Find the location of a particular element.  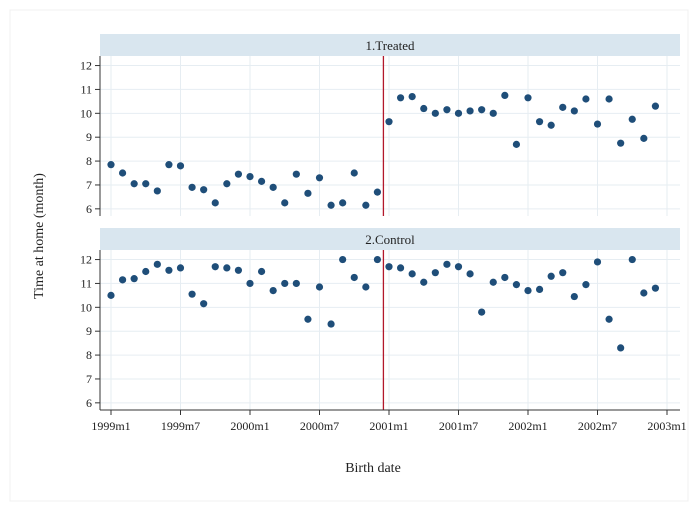

x-tick-label: 1999m7 is located at coordinates (180, 426).